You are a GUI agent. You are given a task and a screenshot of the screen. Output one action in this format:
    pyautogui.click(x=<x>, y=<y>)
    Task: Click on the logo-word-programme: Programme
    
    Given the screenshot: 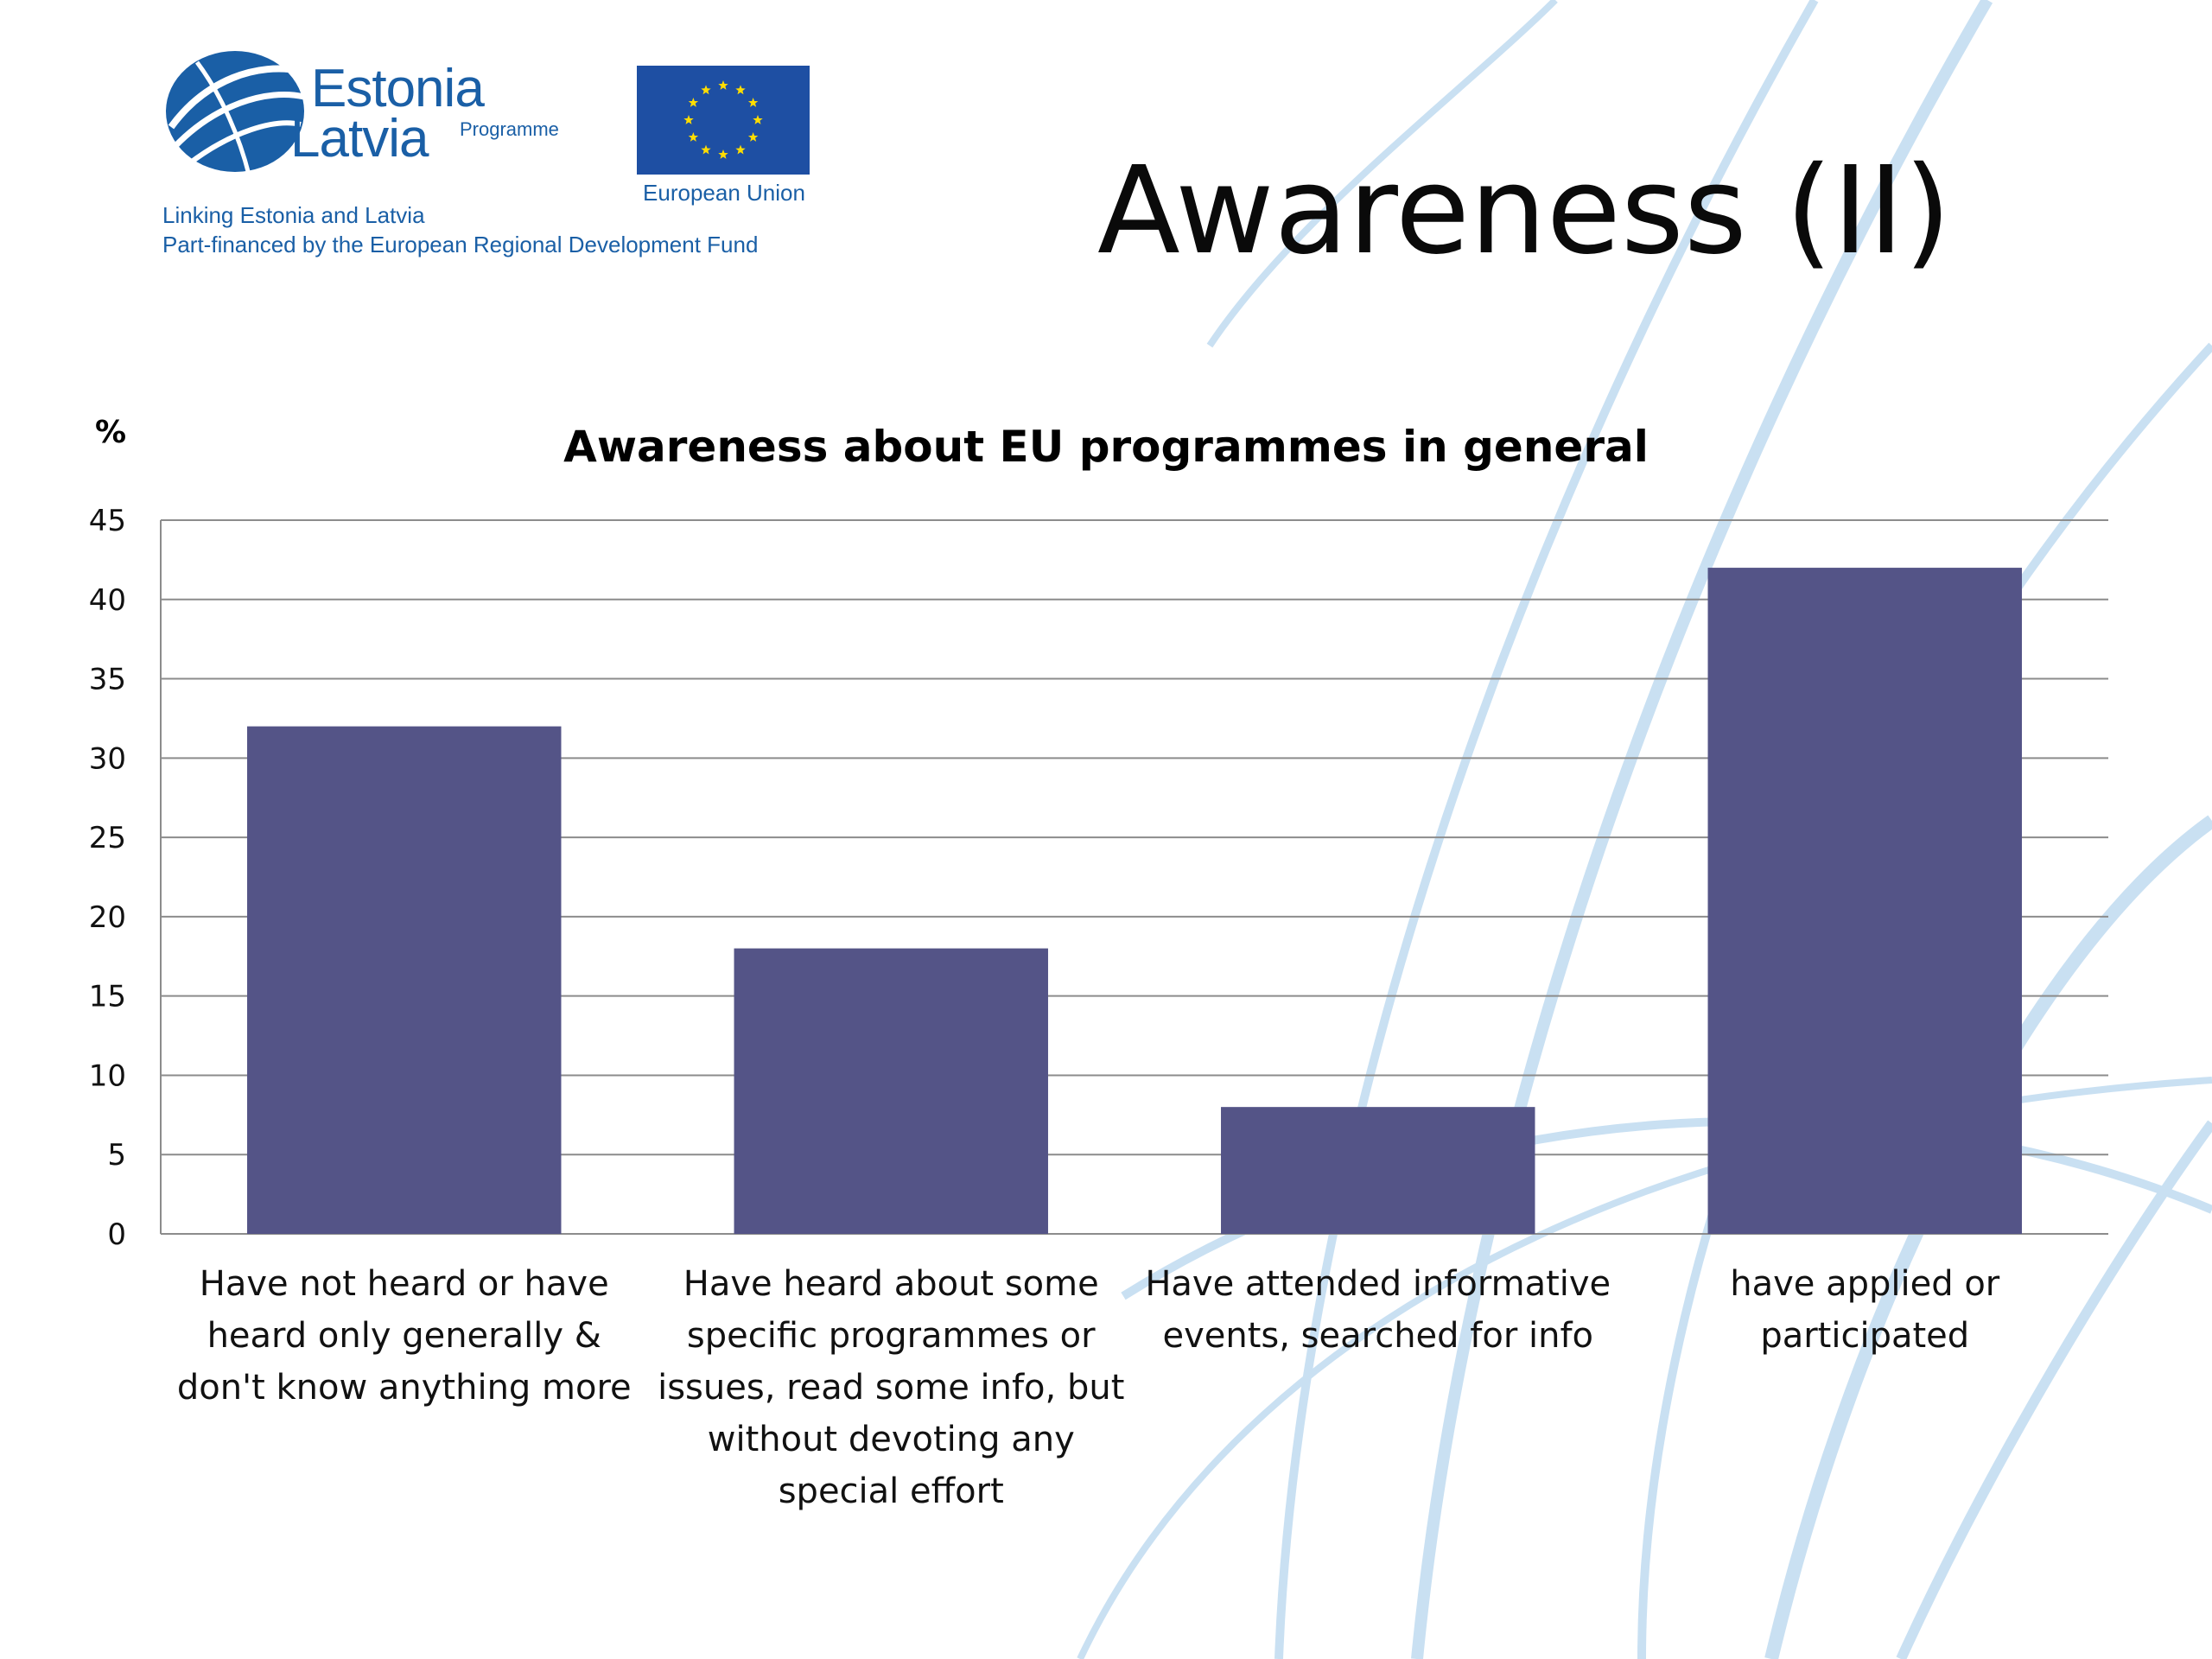 What is the action you would take?
    pyautogui.click(x=509, y=129)
    